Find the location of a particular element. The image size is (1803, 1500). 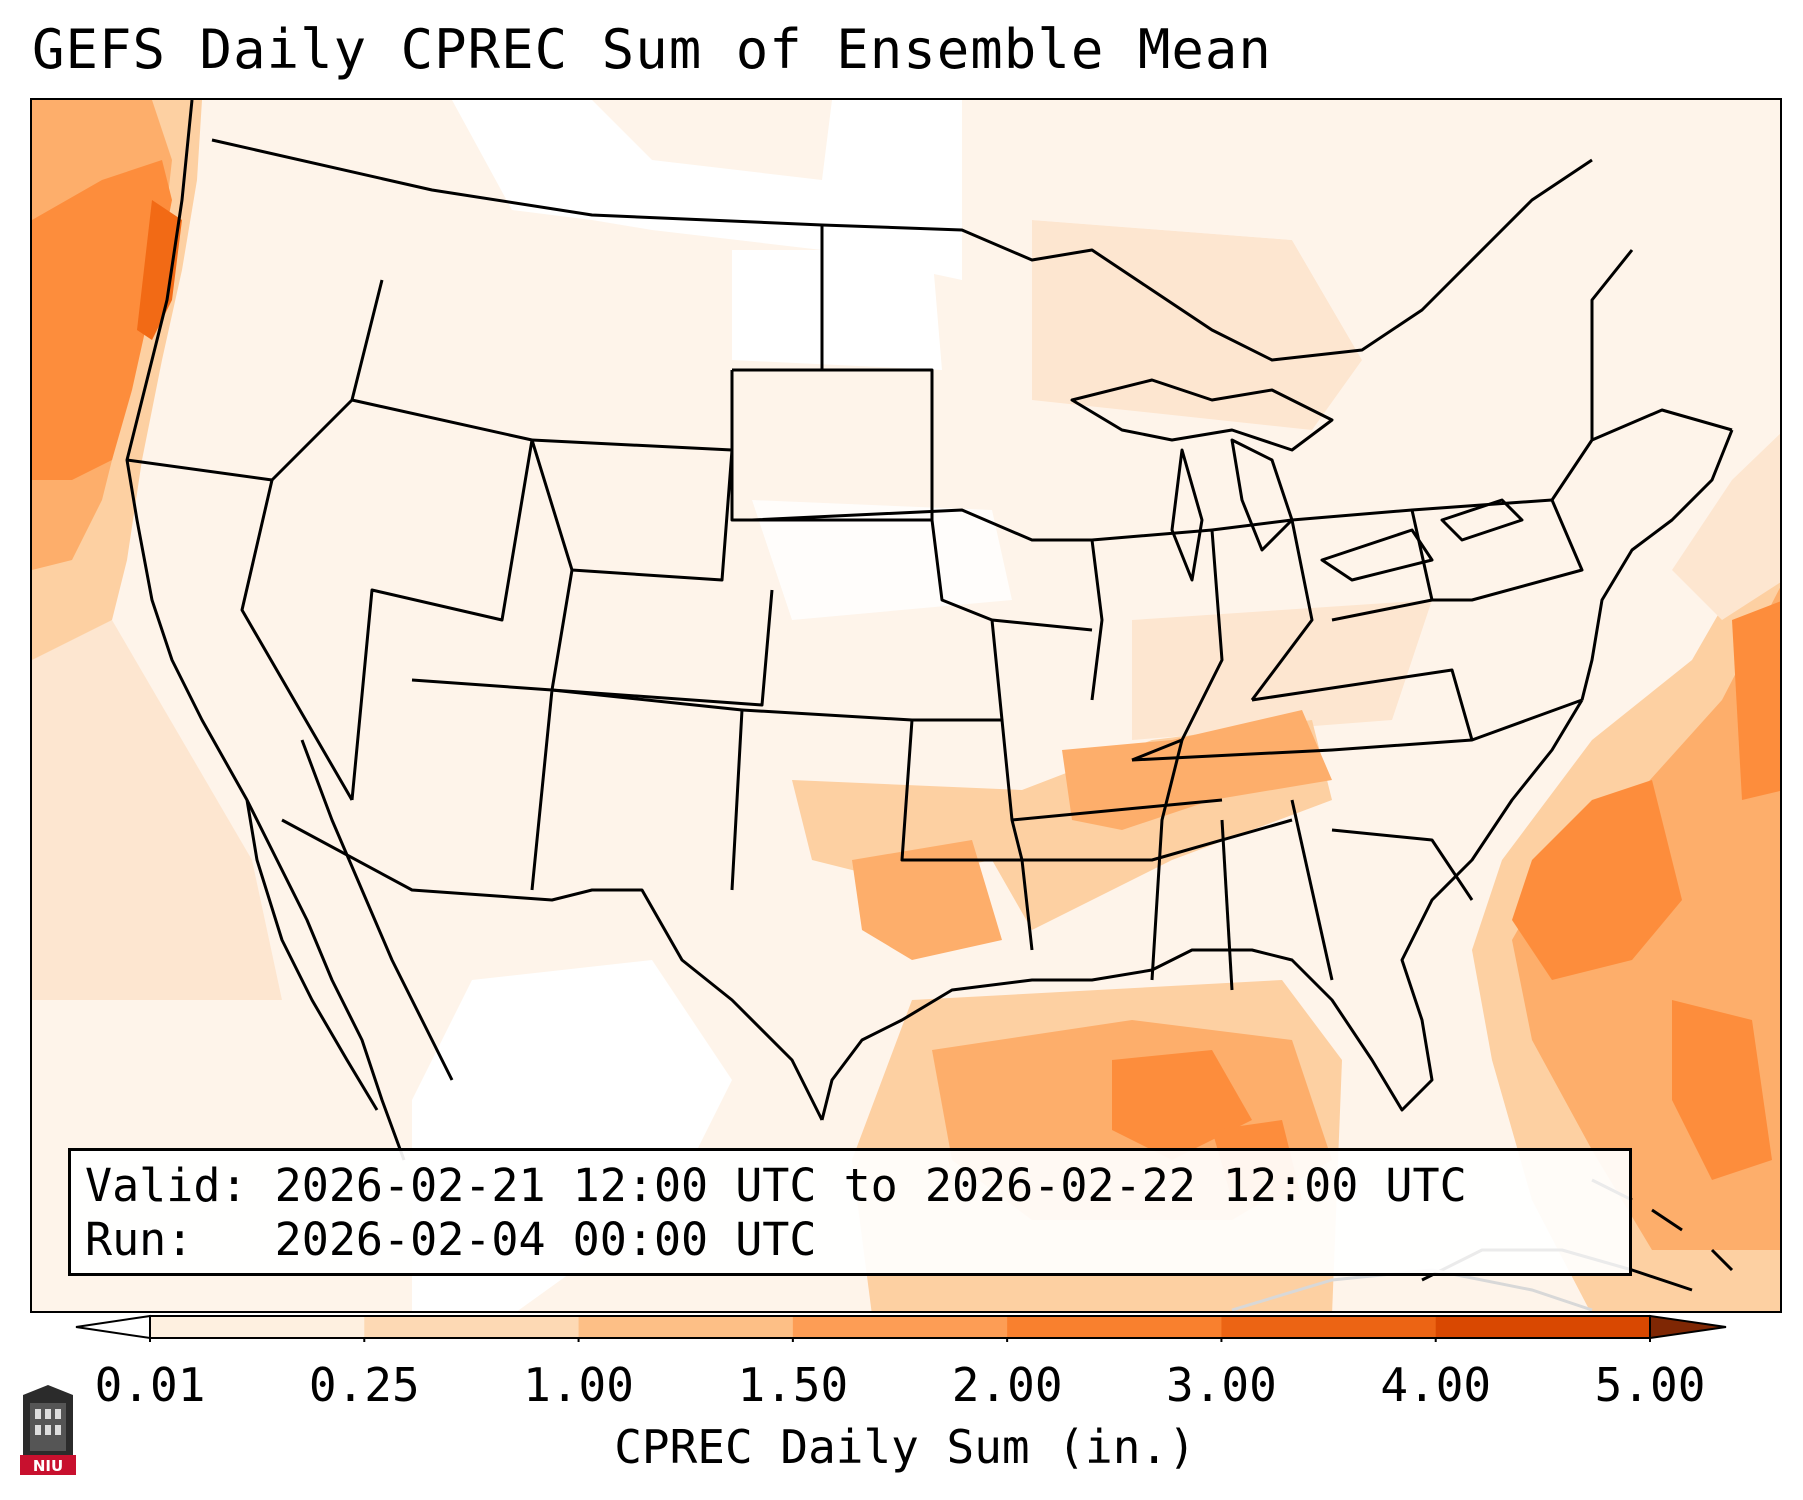

colorbar-tick-label: 0.01 is located at coordinates (150, 1385).